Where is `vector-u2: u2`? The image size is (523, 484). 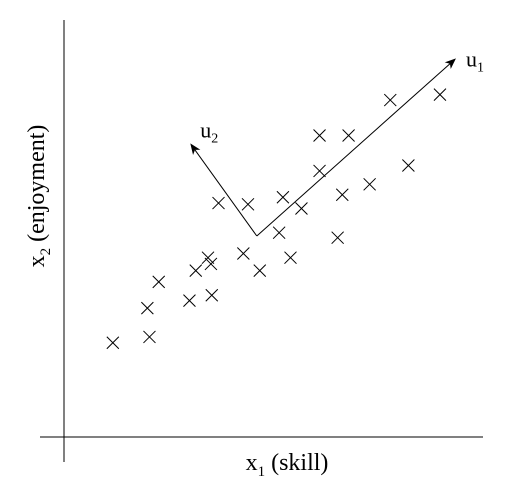
vector-u2: u2 is located at coordinates (224, 177).